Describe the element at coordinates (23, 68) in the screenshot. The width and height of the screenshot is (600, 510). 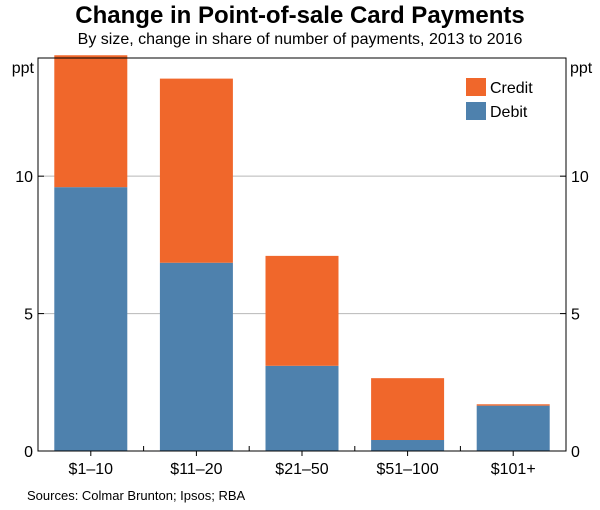
I see `y-axis-label-left: ppt` at that location.